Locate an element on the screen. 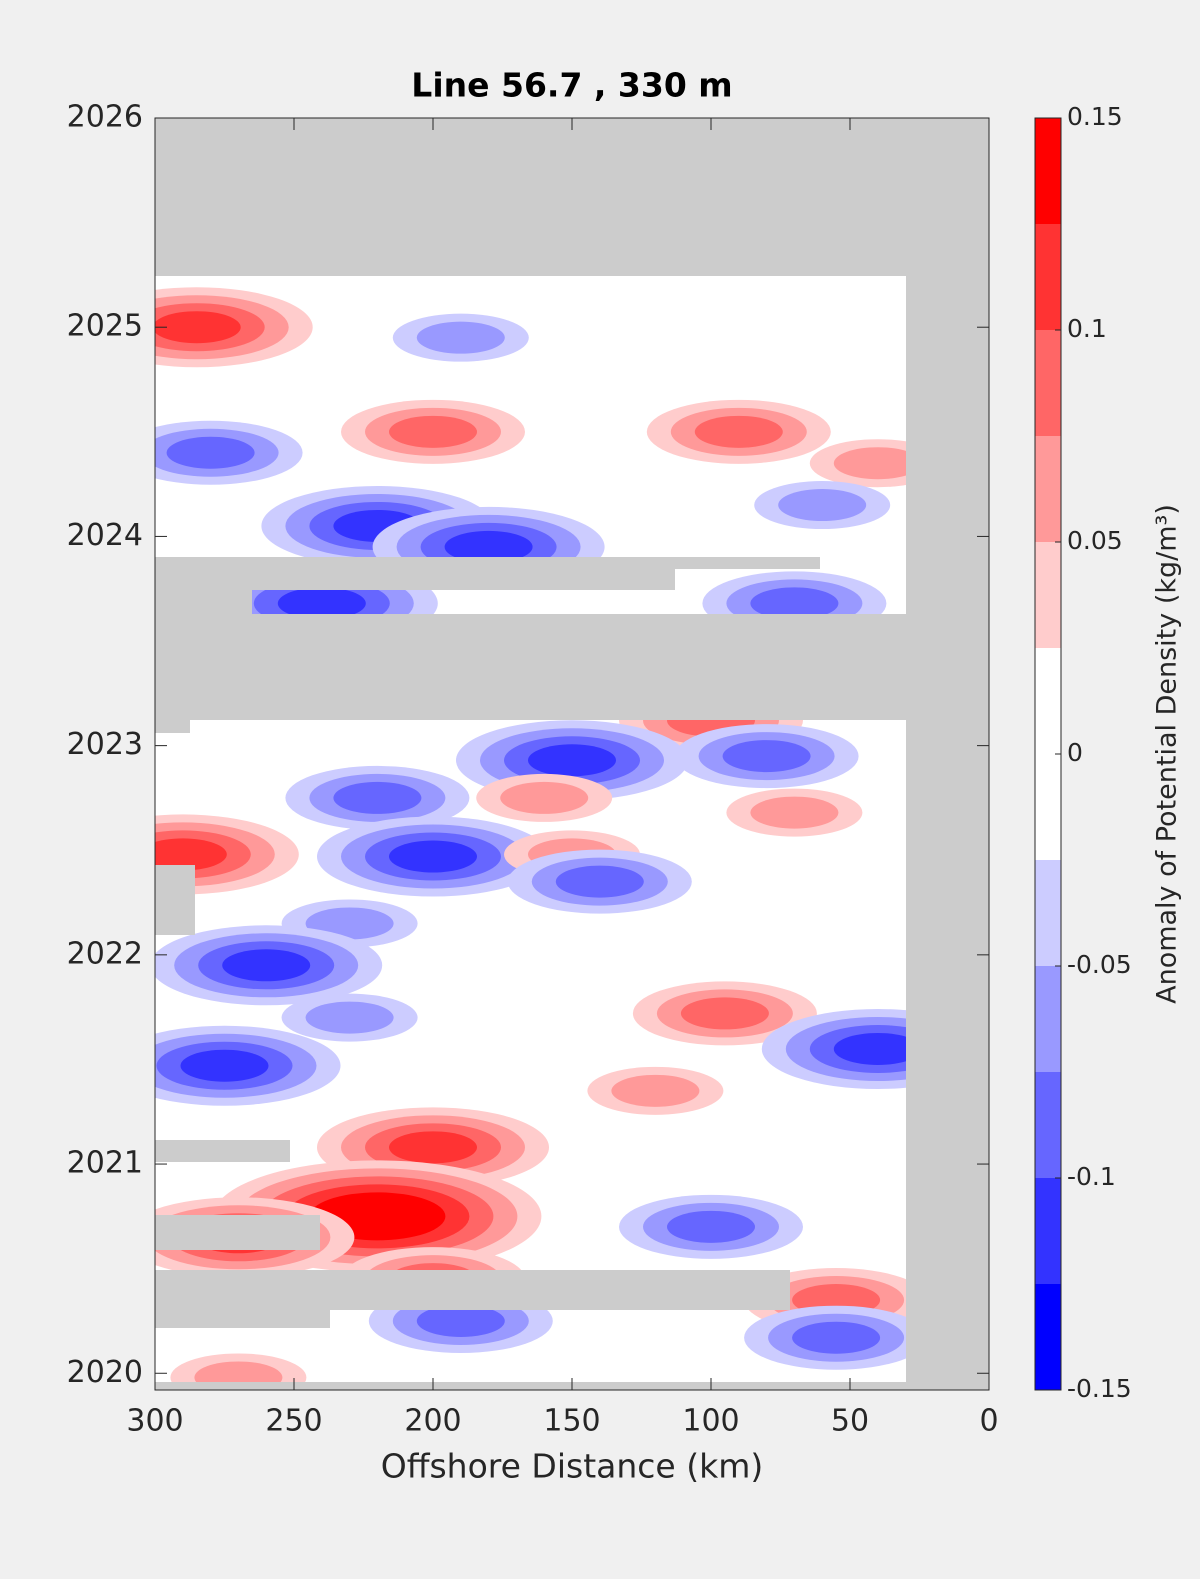 The image size is (1200, 1579). x-tick-label: 200 is located at coordinates (432, 1421).